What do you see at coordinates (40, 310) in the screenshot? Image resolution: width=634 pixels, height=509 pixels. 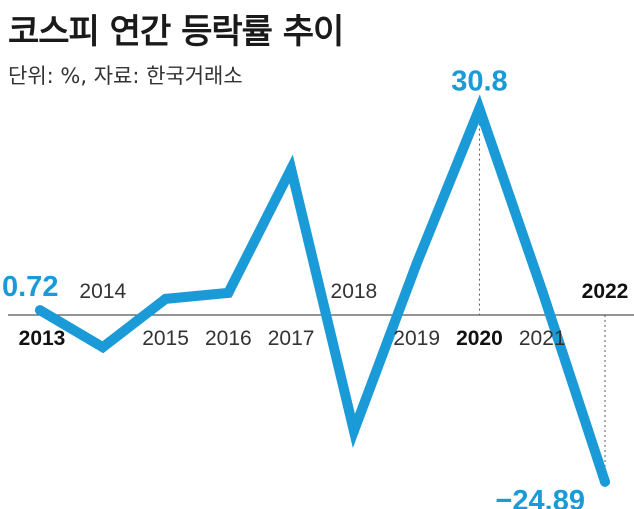 I see `data-point-2013` at bounding box center [40, 310].